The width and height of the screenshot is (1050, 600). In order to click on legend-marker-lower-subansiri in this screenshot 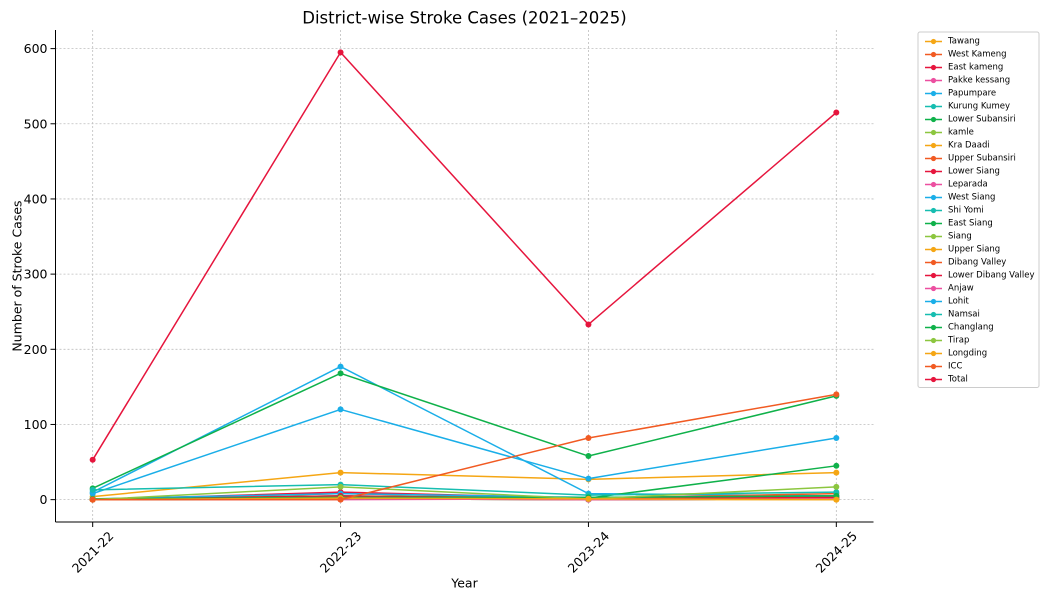, I will do `click(933, 119)`.